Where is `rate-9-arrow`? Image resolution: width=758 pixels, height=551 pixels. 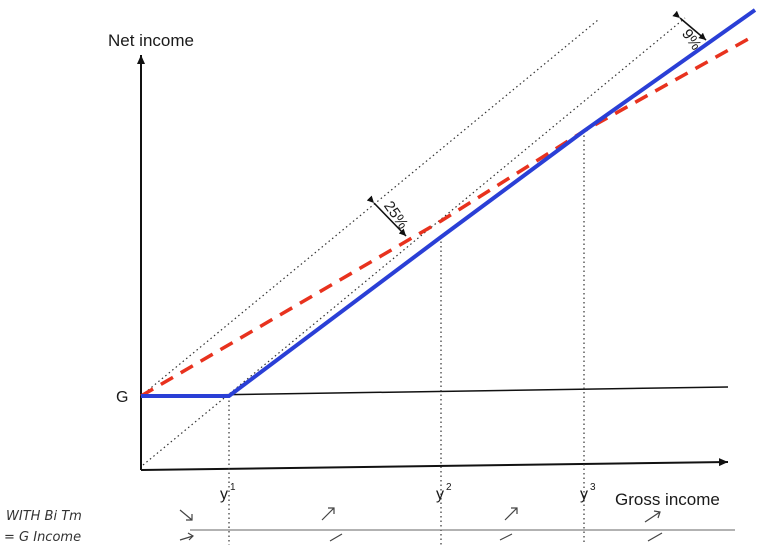 rate-9-arrow is located at coordinates (689, 25).